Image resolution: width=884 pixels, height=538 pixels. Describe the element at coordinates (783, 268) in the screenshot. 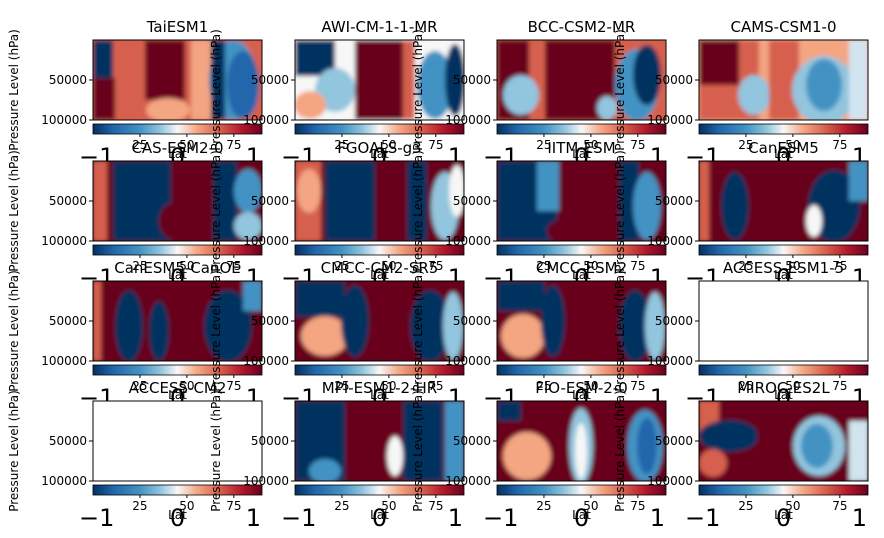

I see `panel-title: ACCESS-ESM1-5` at that location.